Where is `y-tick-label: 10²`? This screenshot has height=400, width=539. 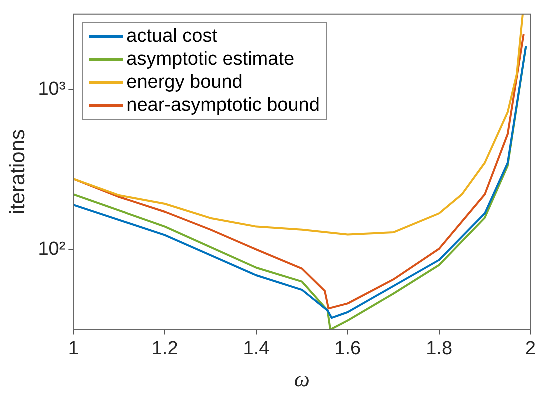 y-tick-label: 10² is located at coordinates (52, 249).